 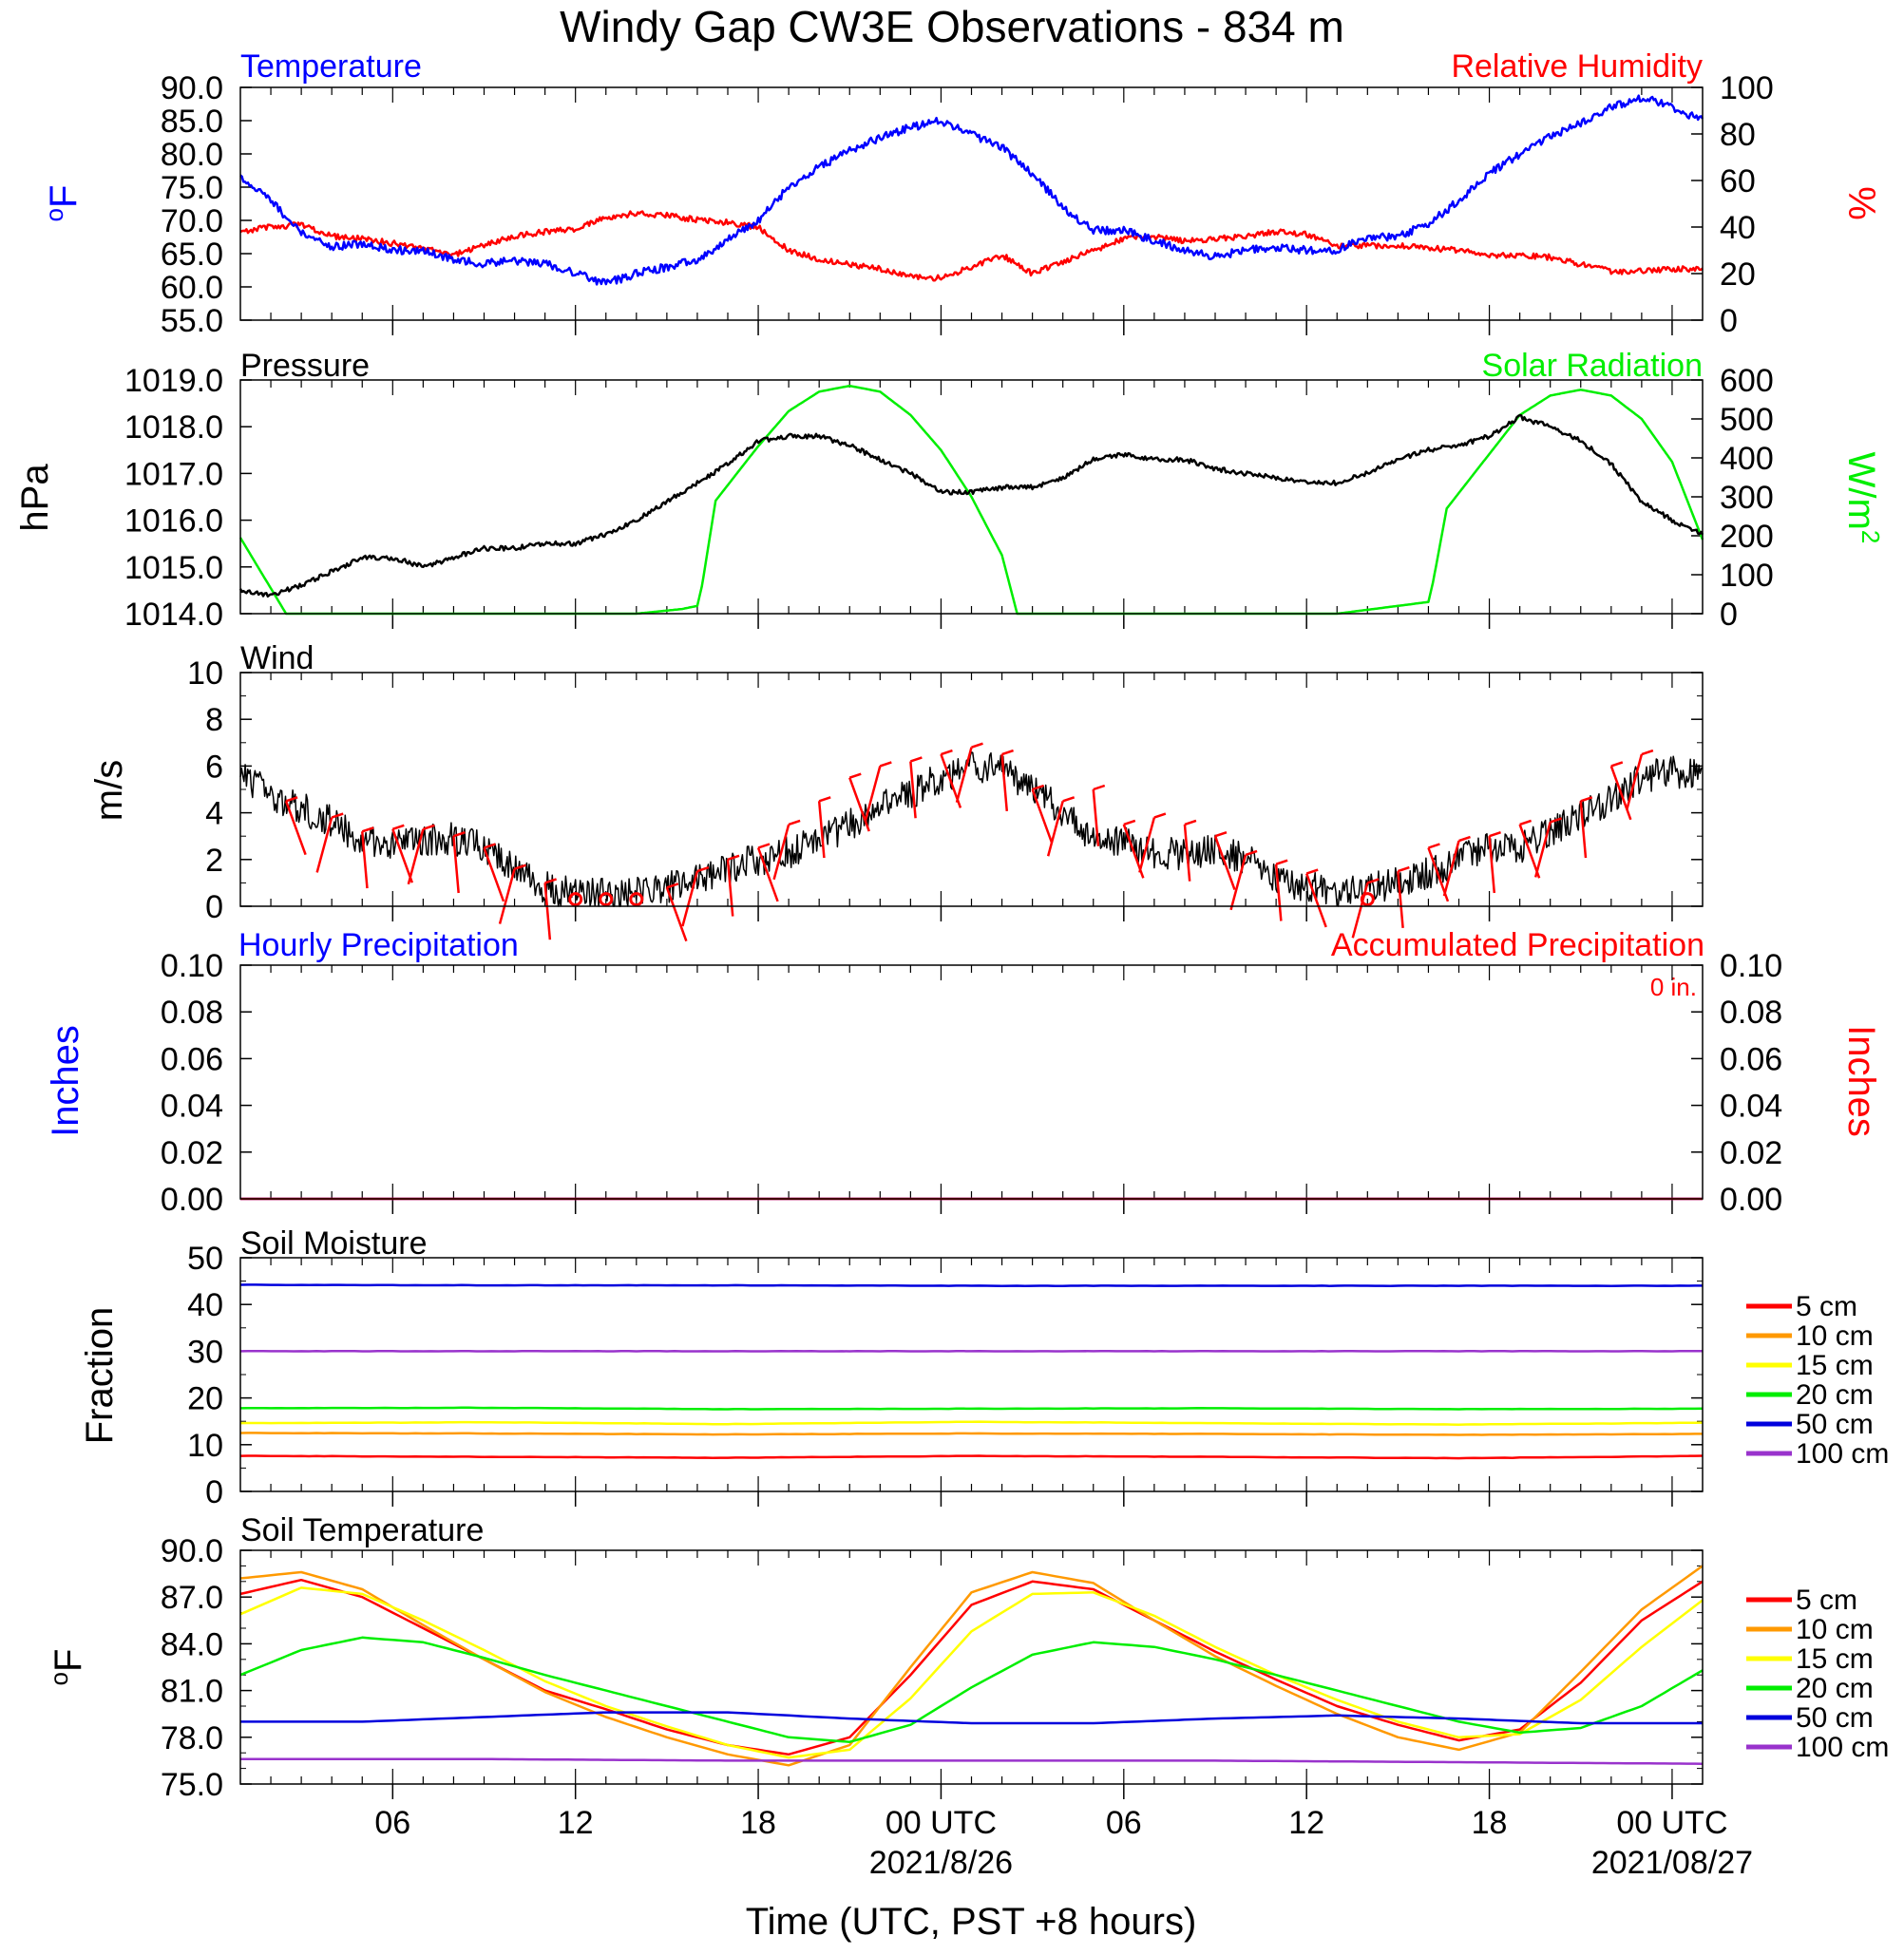 What do you see at coordinates (971, 500) in the screenshot?
I see `solar-radiation-line` at bounding box center [971, 500].